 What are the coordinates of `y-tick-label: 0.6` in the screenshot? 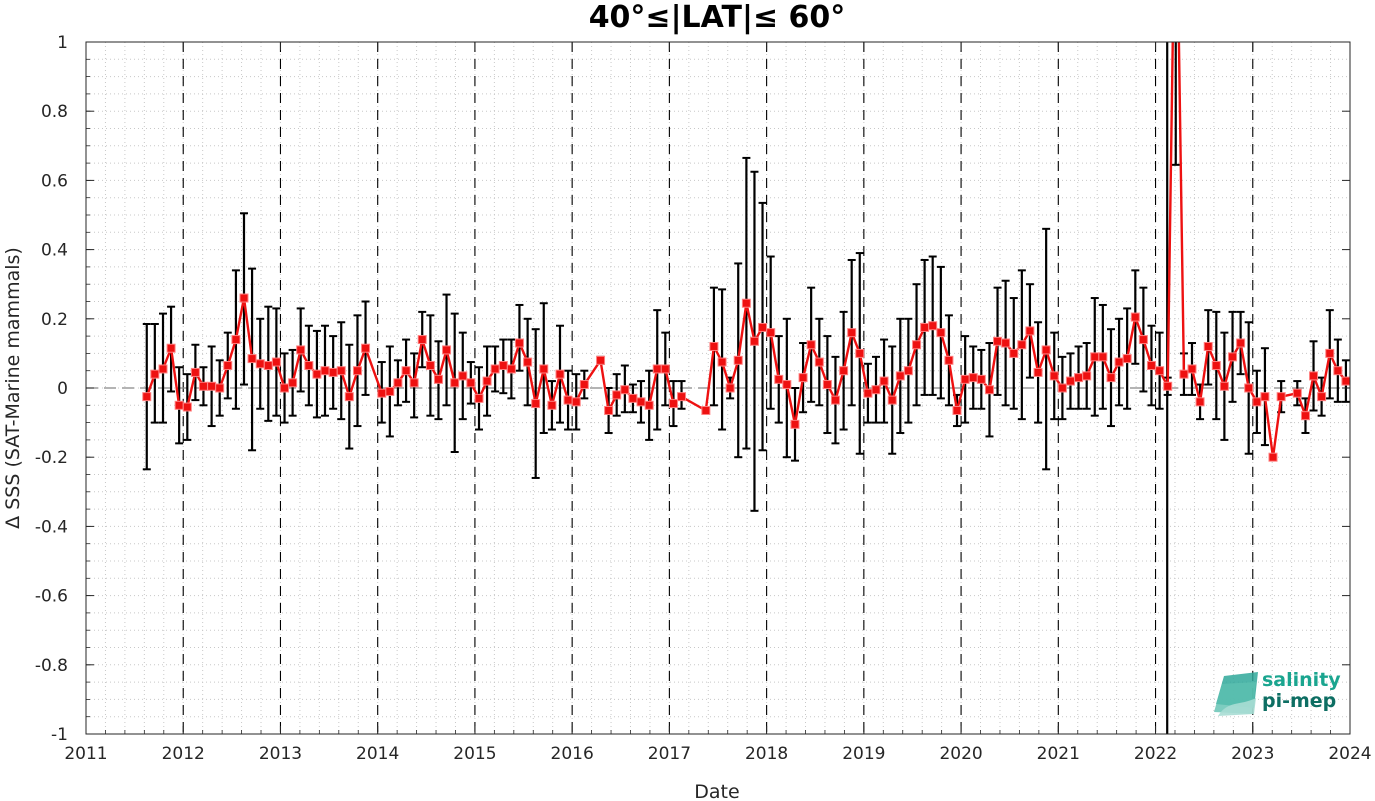 It's located at (54, 181).